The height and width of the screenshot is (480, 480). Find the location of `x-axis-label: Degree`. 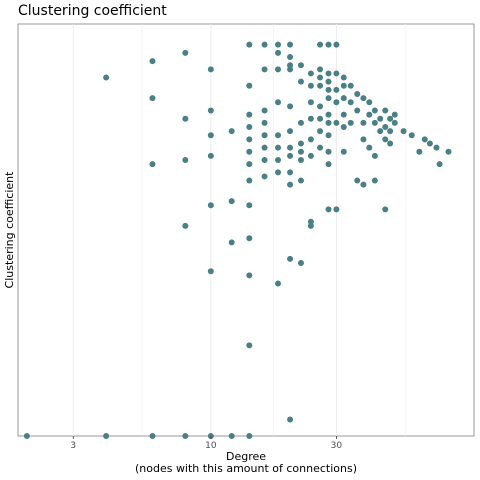

x-axis-label: Degree is located at coordinates (246, 456).